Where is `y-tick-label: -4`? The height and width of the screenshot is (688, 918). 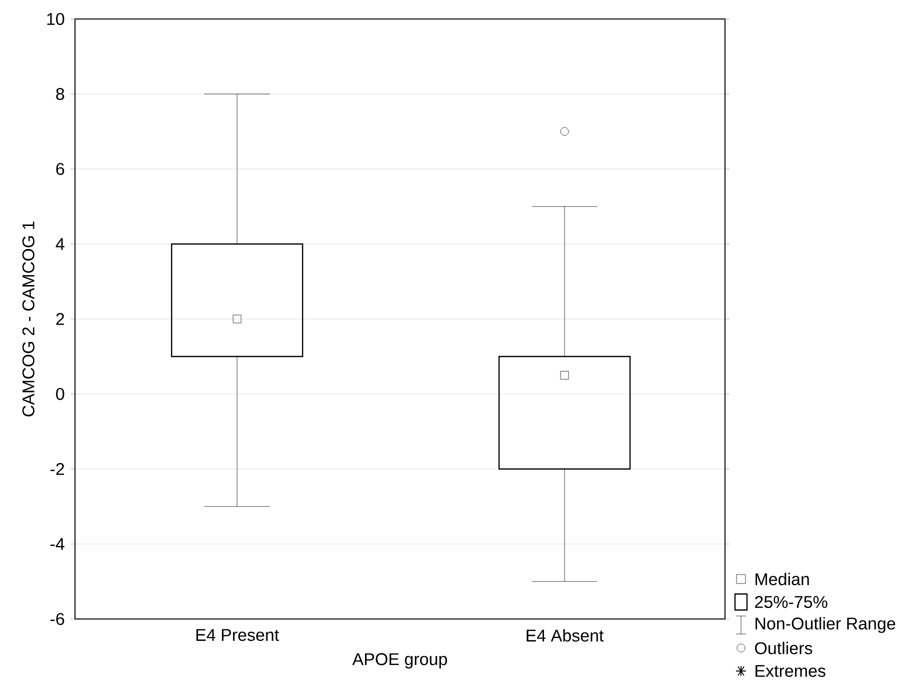 y-tick-label: -4 is located at coordinates (57, 544).